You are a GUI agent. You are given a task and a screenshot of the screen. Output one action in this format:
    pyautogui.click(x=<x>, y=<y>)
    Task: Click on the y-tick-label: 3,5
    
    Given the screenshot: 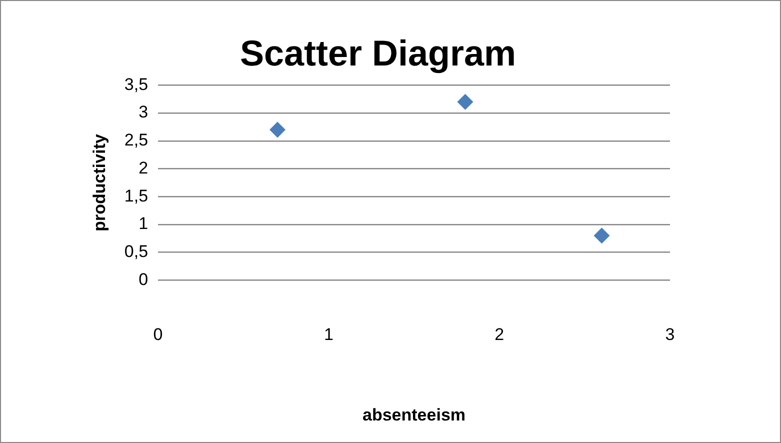 What is the action you would take?
    pyautogui.click(x=136, y=84)
    